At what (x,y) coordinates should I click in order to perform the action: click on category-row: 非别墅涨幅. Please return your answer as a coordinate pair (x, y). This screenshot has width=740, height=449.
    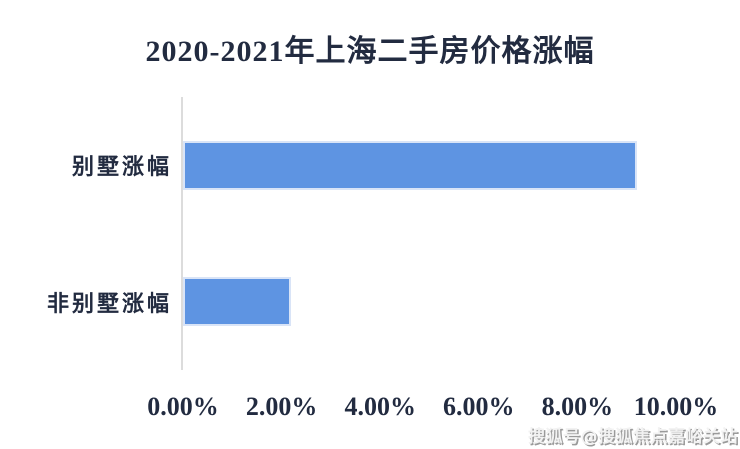
    Looking at the image, I should click on (86, 302).